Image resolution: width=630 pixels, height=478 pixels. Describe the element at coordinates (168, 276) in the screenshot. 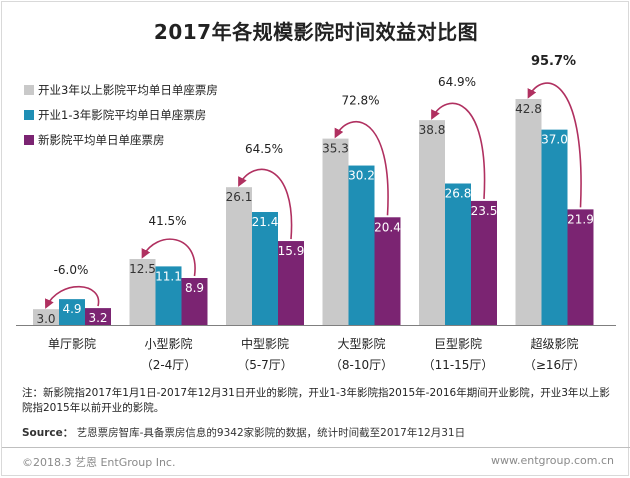

I see `value-label: 11.1` at that location.